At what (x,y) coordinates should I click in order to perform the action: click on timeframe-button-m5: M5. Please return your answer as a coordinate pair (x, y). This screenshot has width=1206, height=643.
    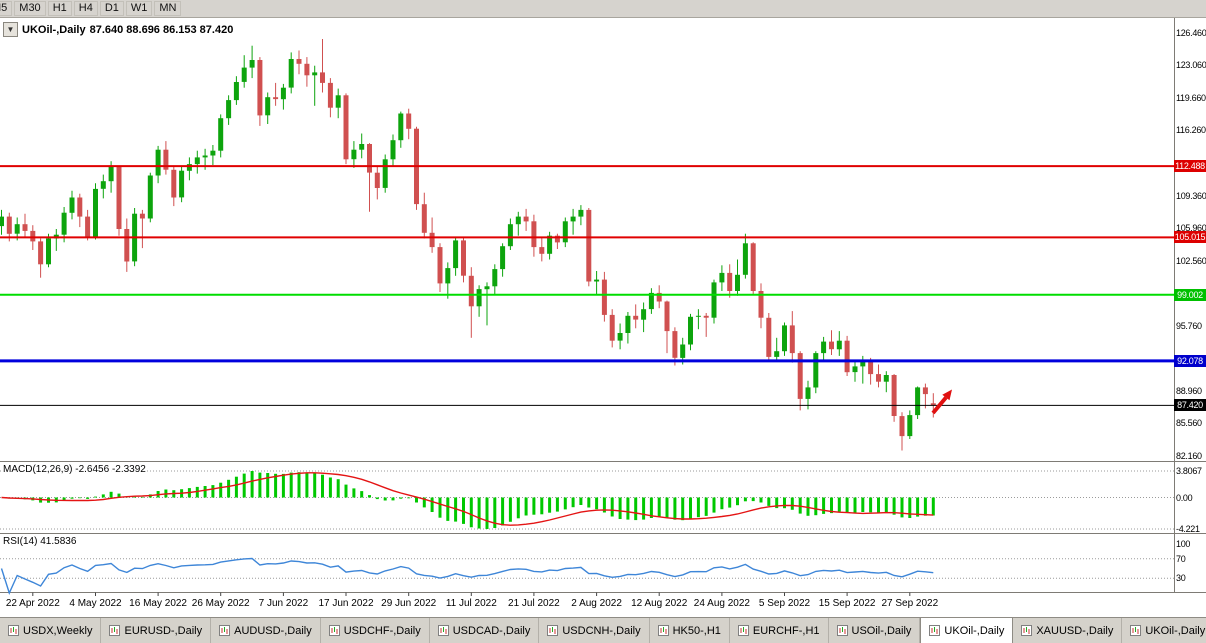
    Looking at the image, I should click on (6, 8).